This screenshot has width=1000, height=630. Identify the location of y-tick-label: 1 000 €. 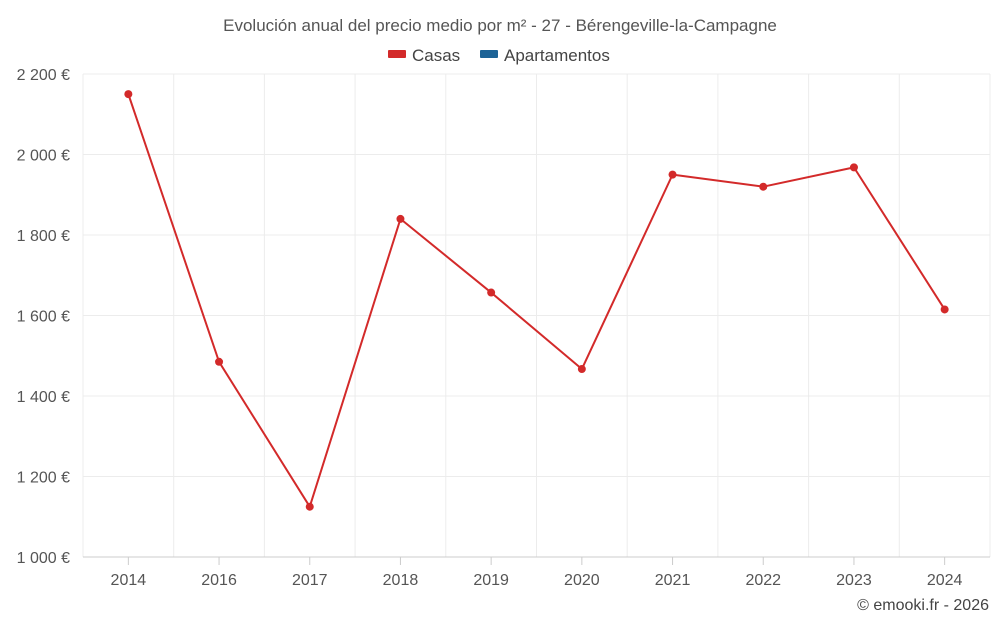
(43, 558).